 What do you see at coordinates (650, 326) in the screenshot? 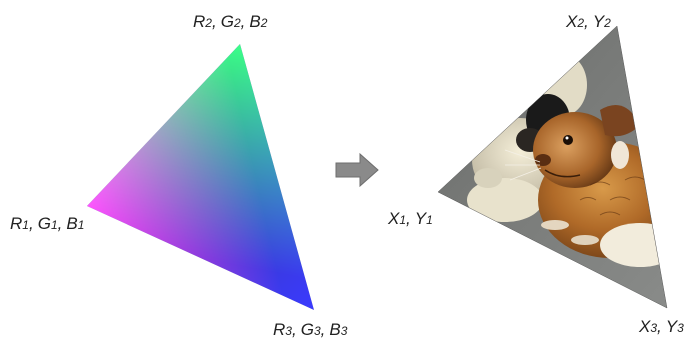
I see `label-part: X3,` at bounding box center [650, 326].